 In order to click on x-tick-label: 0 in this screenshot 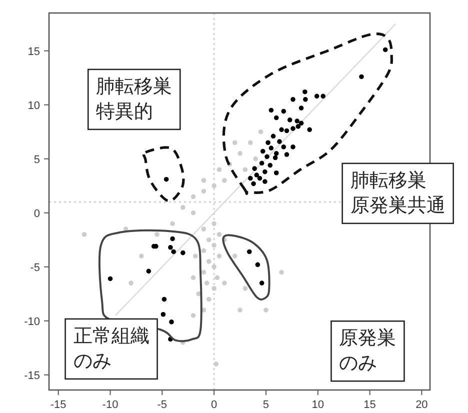, I will do `click(214, 405)`.